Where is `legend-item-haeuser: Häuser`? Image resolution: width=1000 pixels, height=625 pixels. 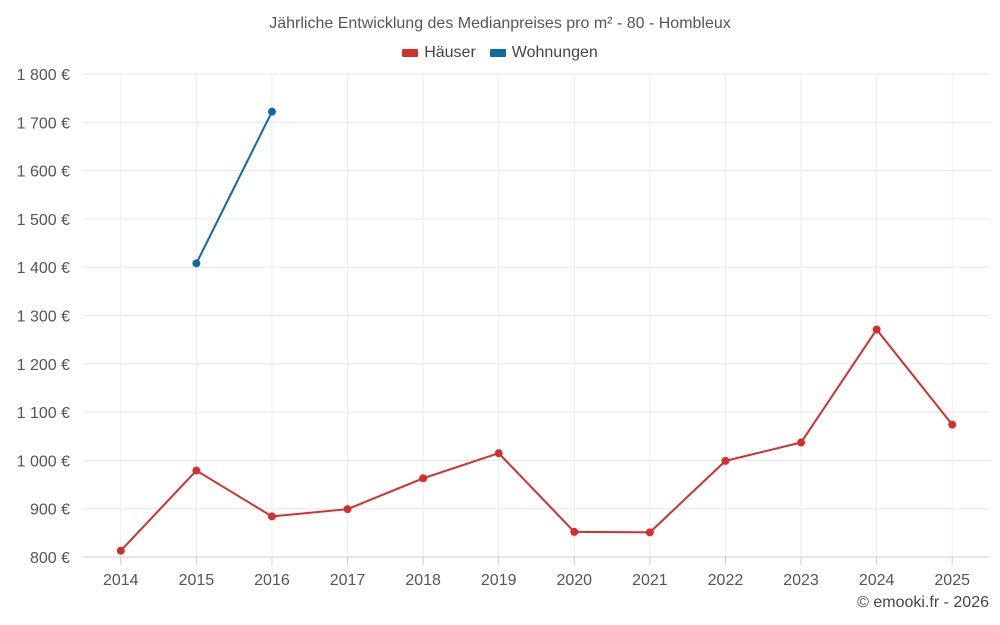
legend-item-haeuser: Häuser is located at coordinates (439, 53).